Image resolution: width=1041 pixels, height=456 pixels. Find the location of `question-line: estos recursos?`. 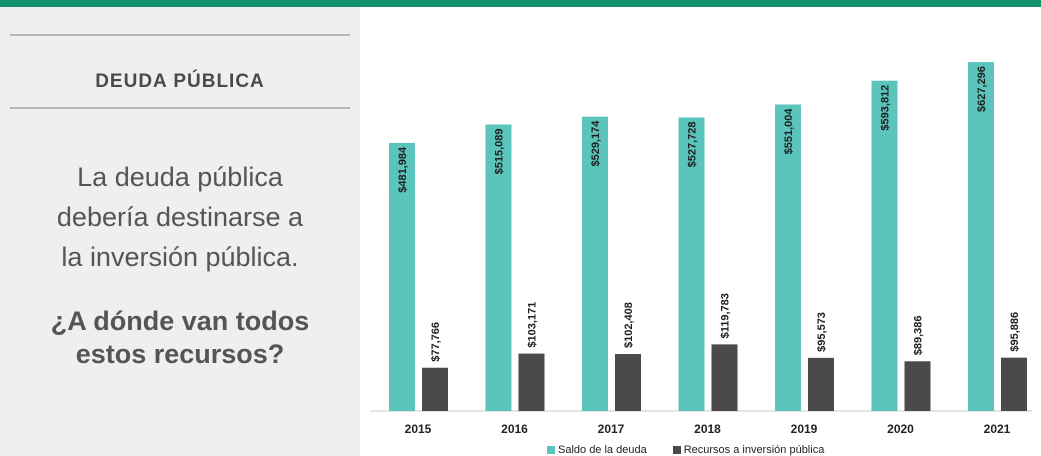

question-line: estos recursos? is located at coordinates (180, 354).